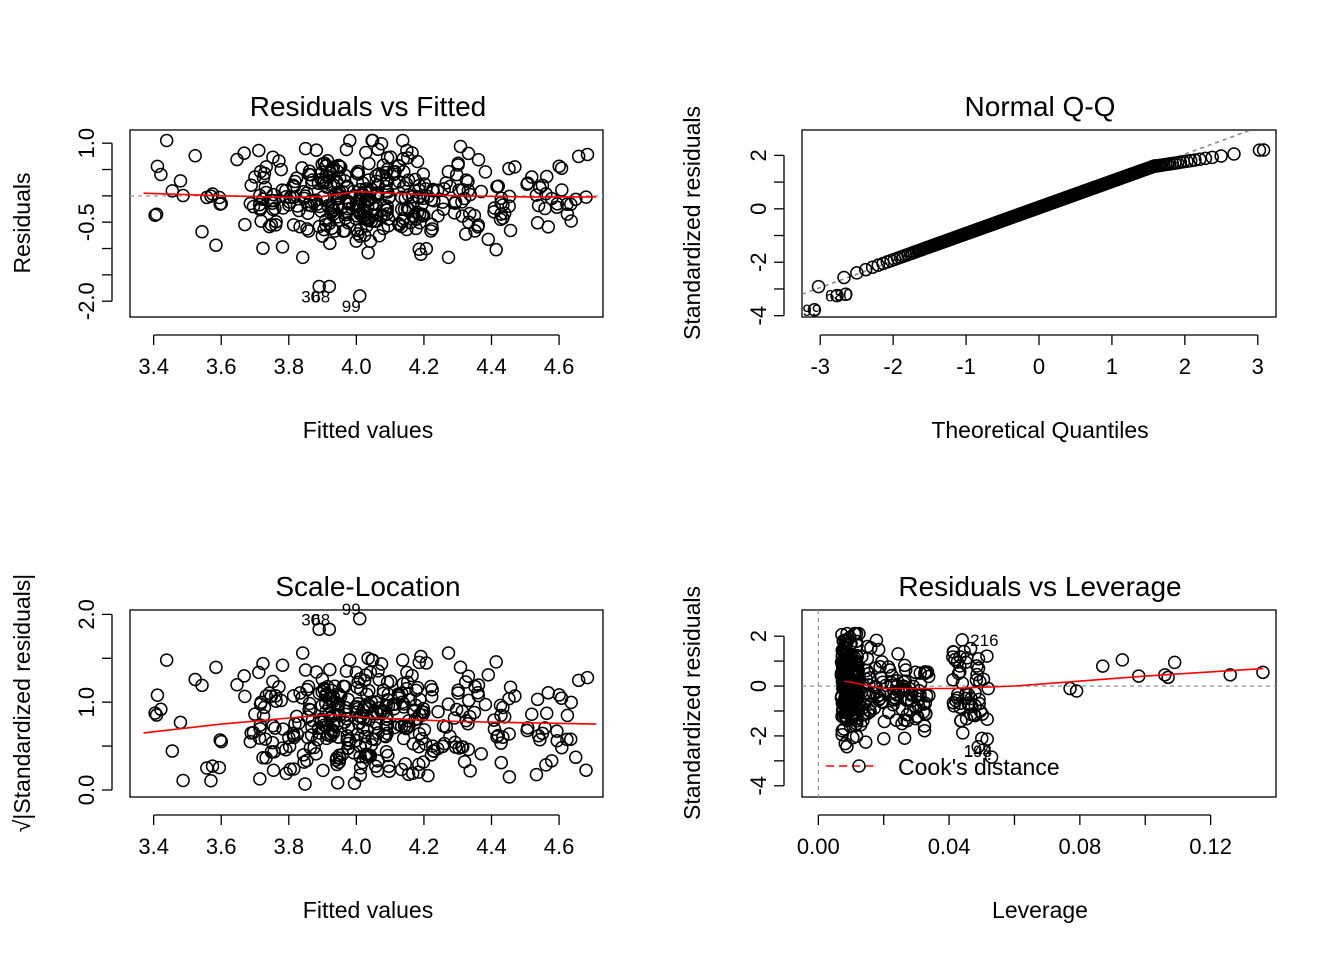 This screenshot has width=1344, height=965. I want to click on x-tick-label: 0.00, so click(818, 846).